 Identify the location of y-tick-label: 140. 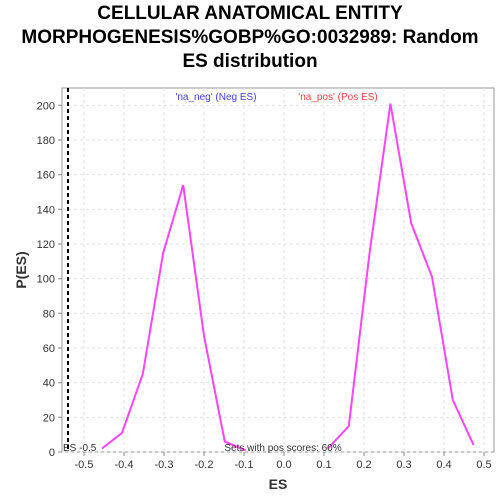
(46, 210).